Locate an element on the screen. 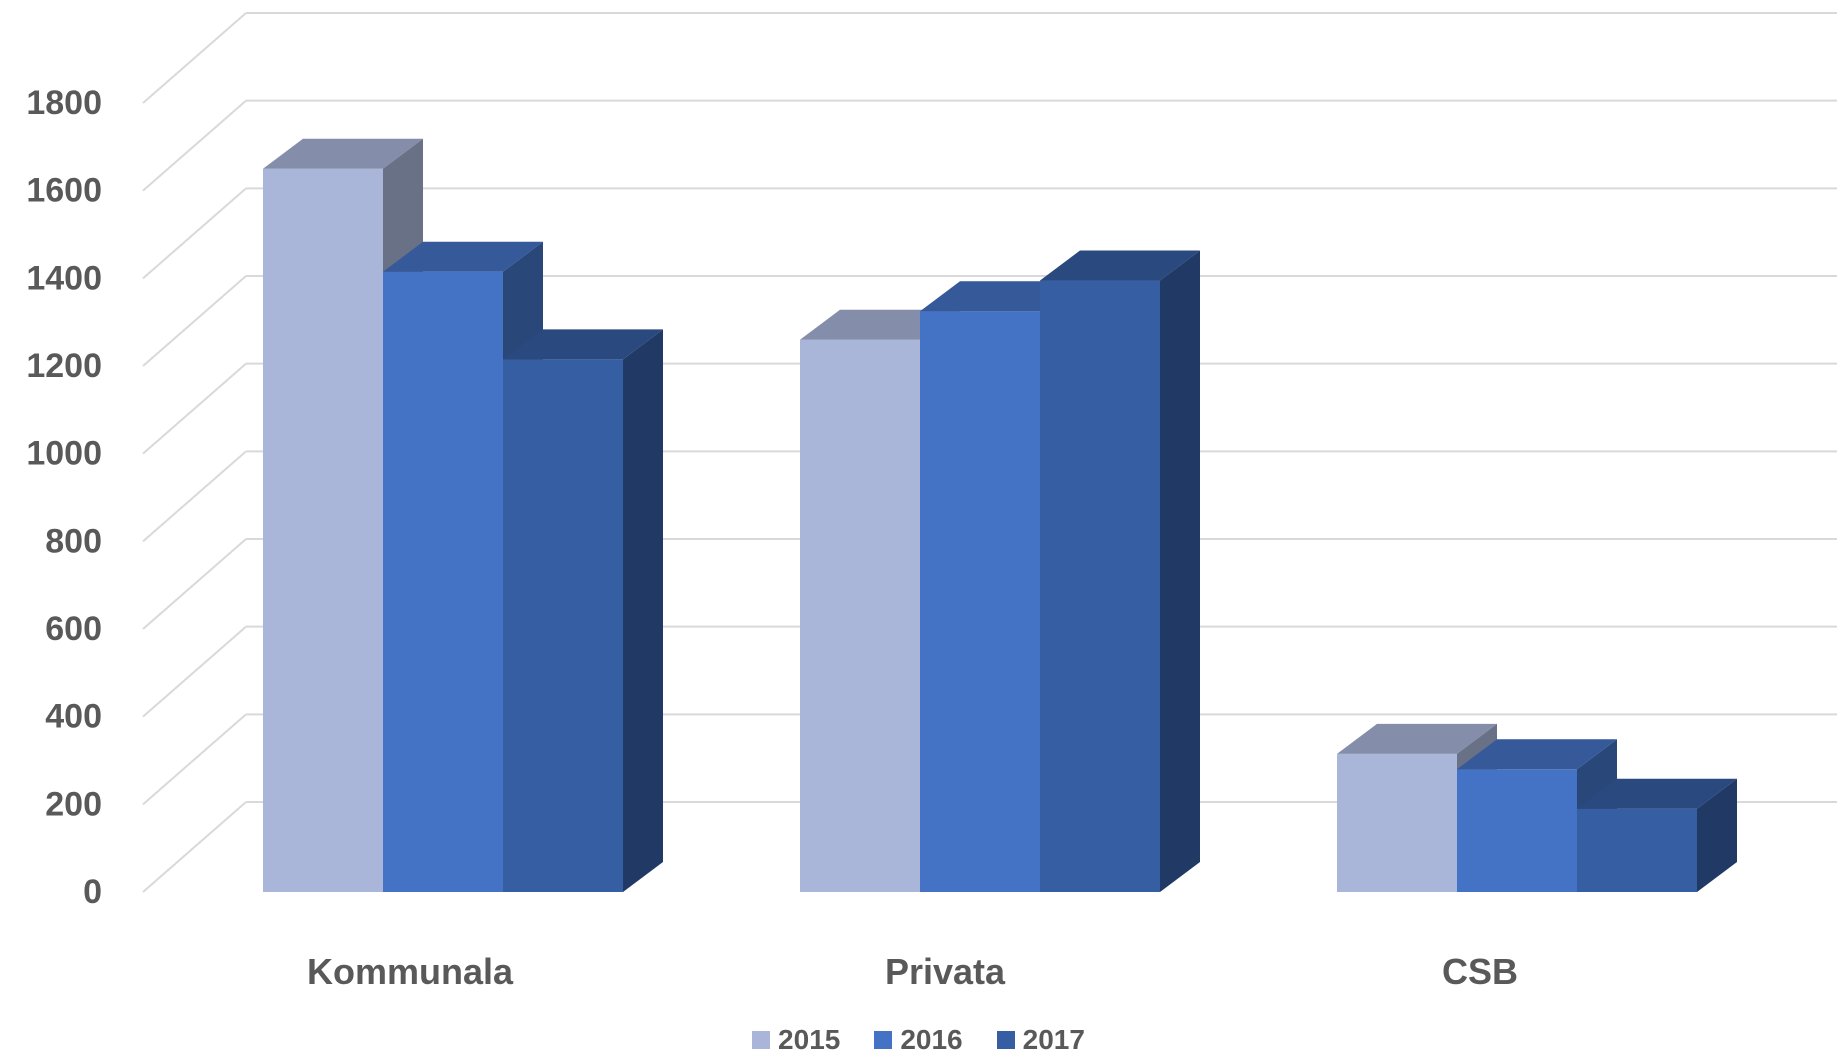 This screenshot has width=1837, height=1062. bar-kommunala-2017 is located at coordinates (583, 610).